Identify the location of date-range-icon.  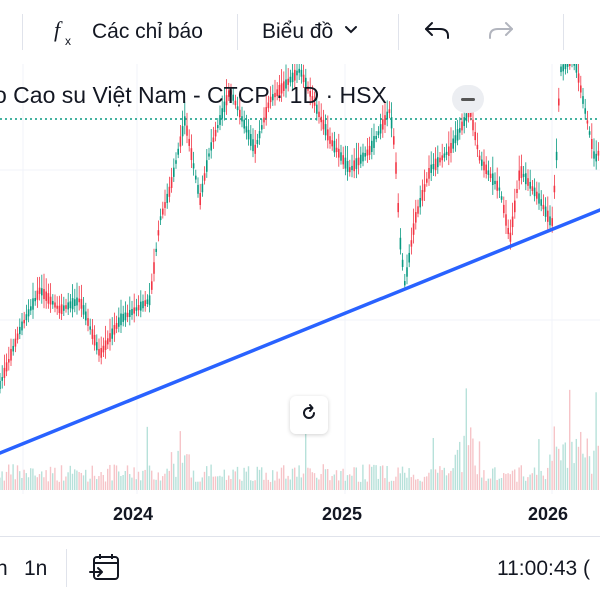
(105, 570).